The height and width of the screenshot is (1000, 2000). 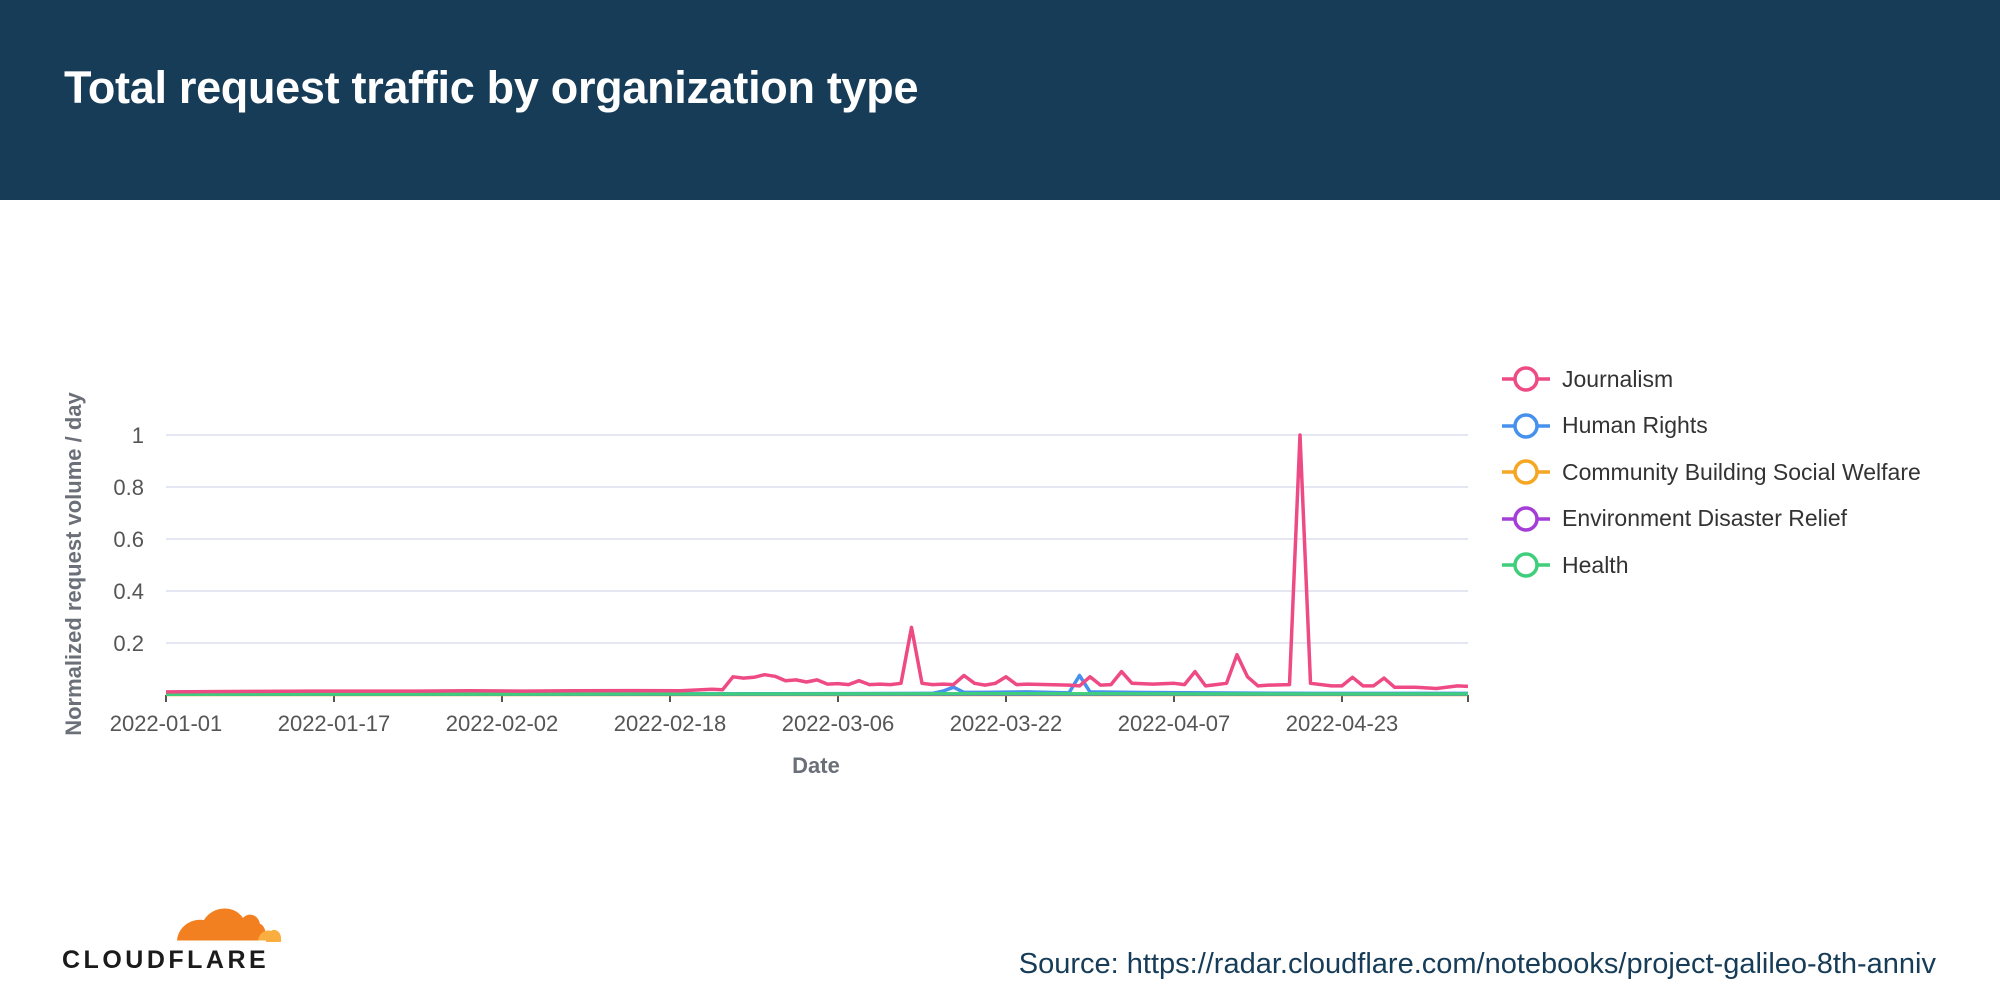 I want to click on x-tick-label: 2022-01-01, so click(x=166, y=723).